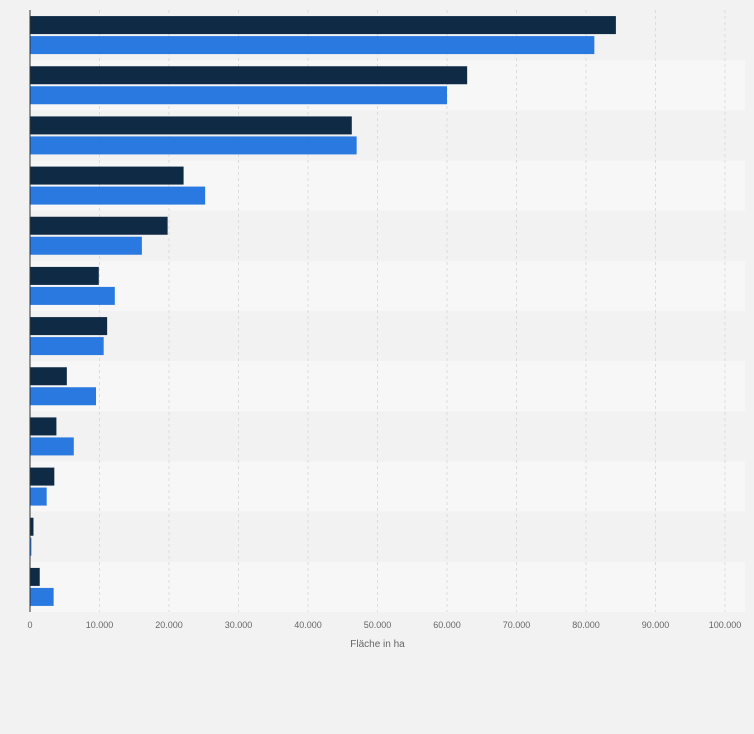  What do you see at coordinates (447, 625) in the screenshot?
I see `x-tick-label: 60.000` at bounding box center [447, 625].